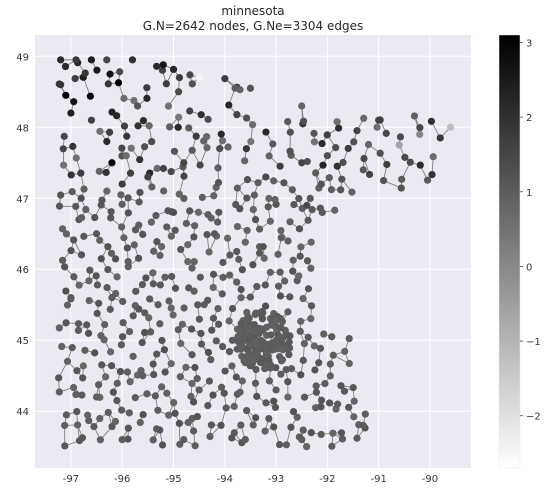 The width and height of the screenshot is (547, 495). I want to click on x-tick-label: -96, so click(122, 479).